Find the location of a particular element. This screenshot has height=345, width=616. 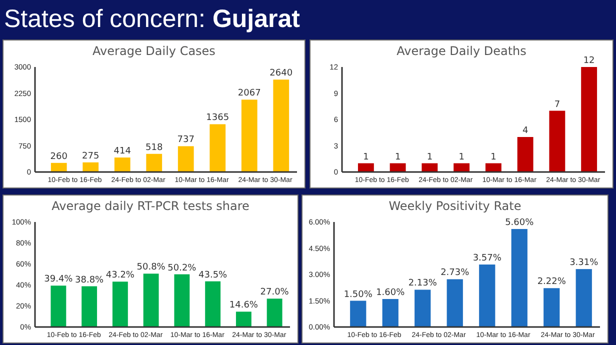

data-label: 1.60% is located at coordinates (391, 293).